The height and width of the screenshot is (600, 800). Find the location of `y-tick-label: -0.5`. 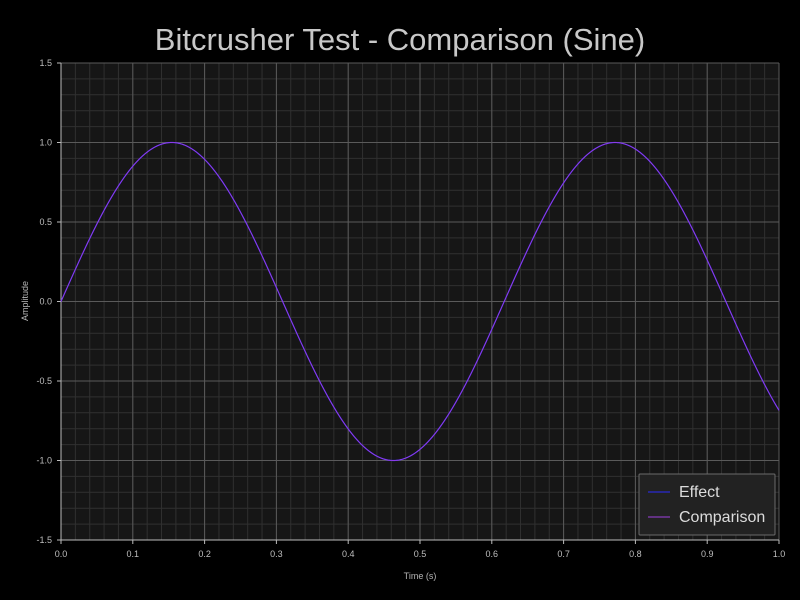

y-tick-label: -0.5 is located at coordinates (44, 381).